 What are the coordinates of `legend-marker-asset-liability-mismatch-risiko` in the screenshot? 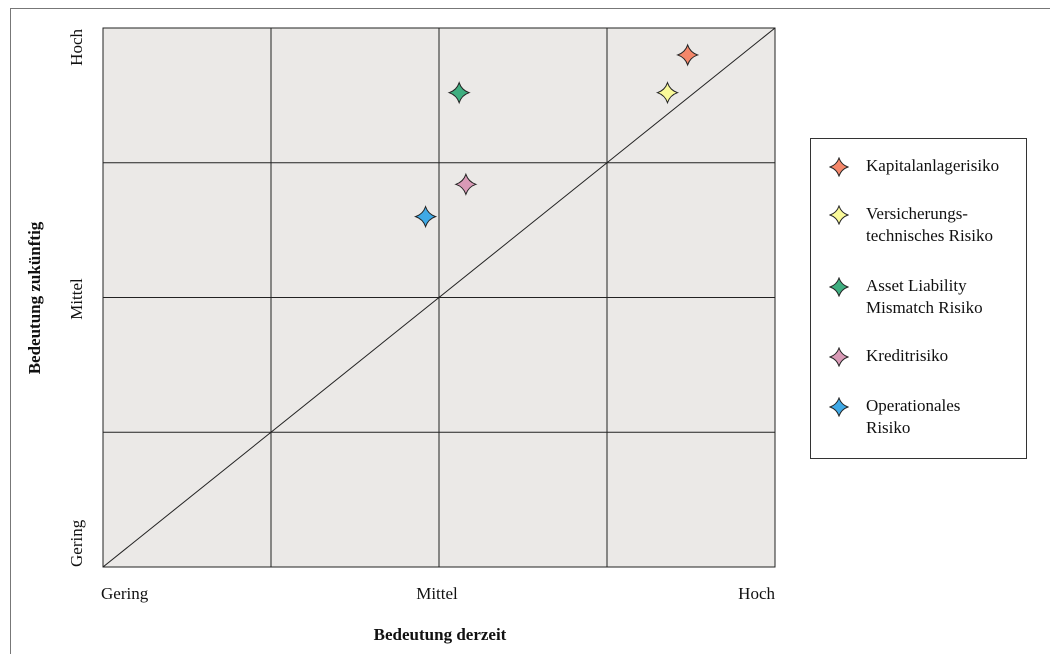 It's located at (839, 287).